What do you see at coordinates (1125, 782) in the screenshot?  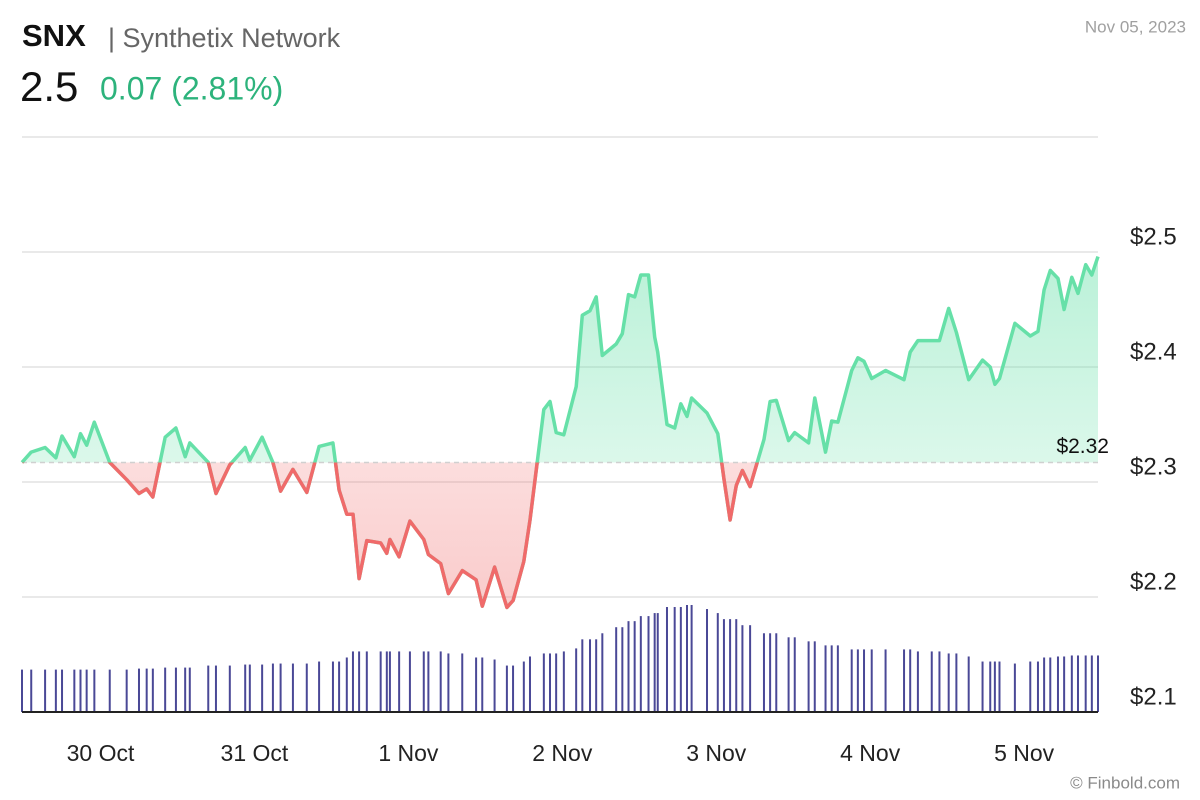 I see `credit: © Finbold.com` at bounding box center [1125, 782].